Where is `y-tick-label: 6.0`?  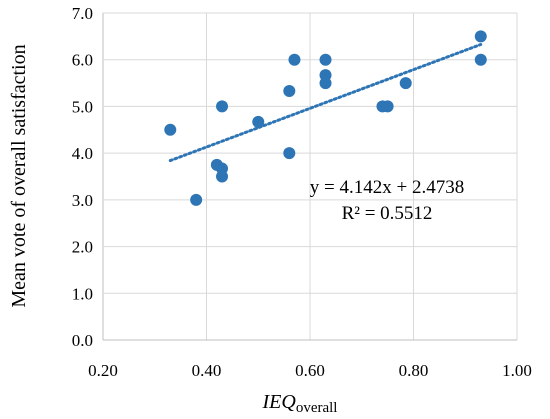 y-tick-label: 6.0 is located at coordinates (82, 60).